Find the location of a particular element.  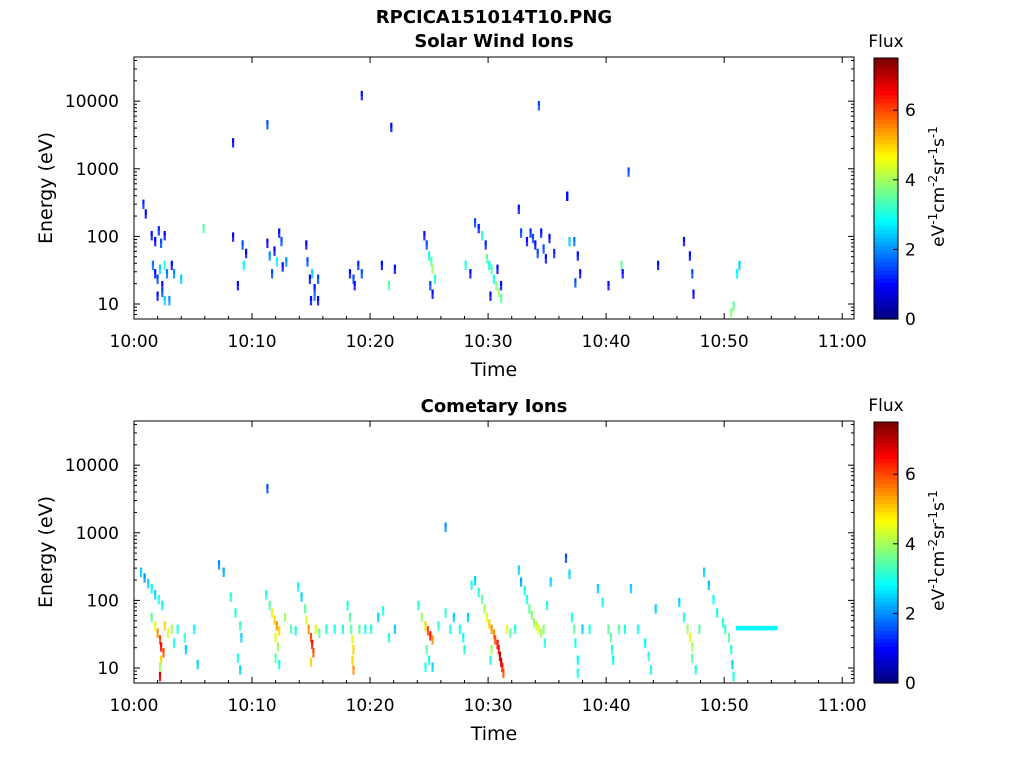

x-tick-label: 10:00 is located at coordinates (134, 706).